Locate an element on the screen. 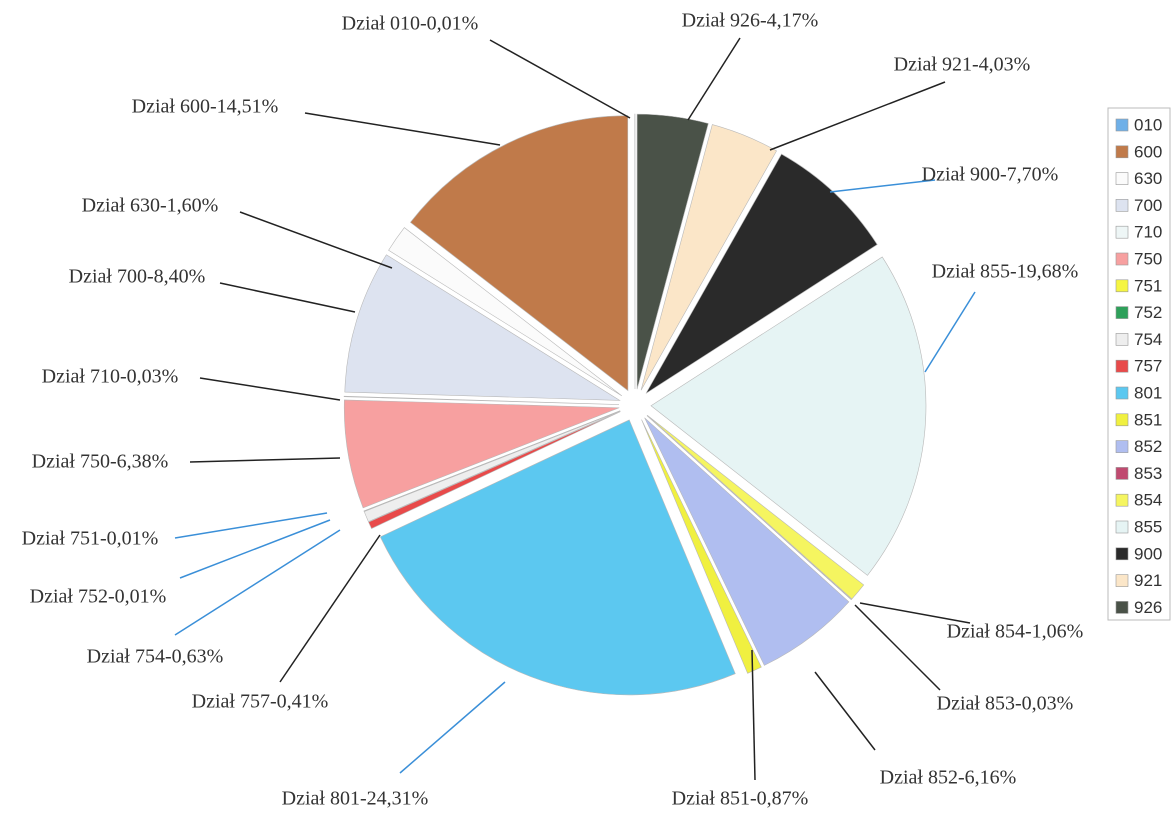 This screenshot has width=1175, height=813. data-label: Dział 801-24,31% is located at coordinates (355, 799).